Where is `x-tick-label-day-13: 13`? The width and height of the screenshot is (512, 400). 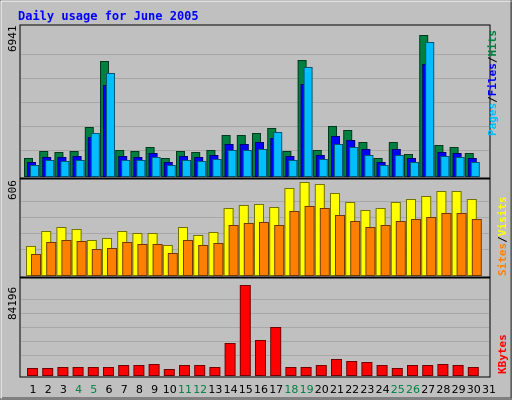
x-tick-label-day-13: 13 is located at coordinates (215, 389).